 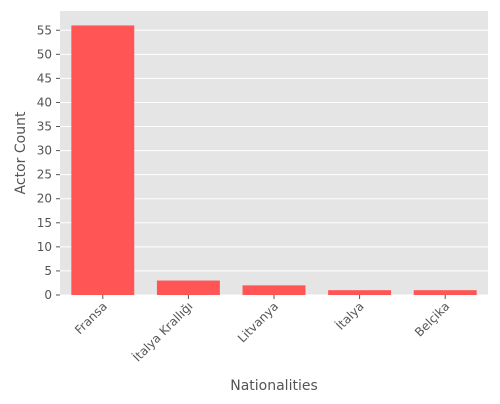 What do you see at coordinates (44, 247) in the screenshot?
I see `y-tick-label: 10` at bounding box center [44, 247].